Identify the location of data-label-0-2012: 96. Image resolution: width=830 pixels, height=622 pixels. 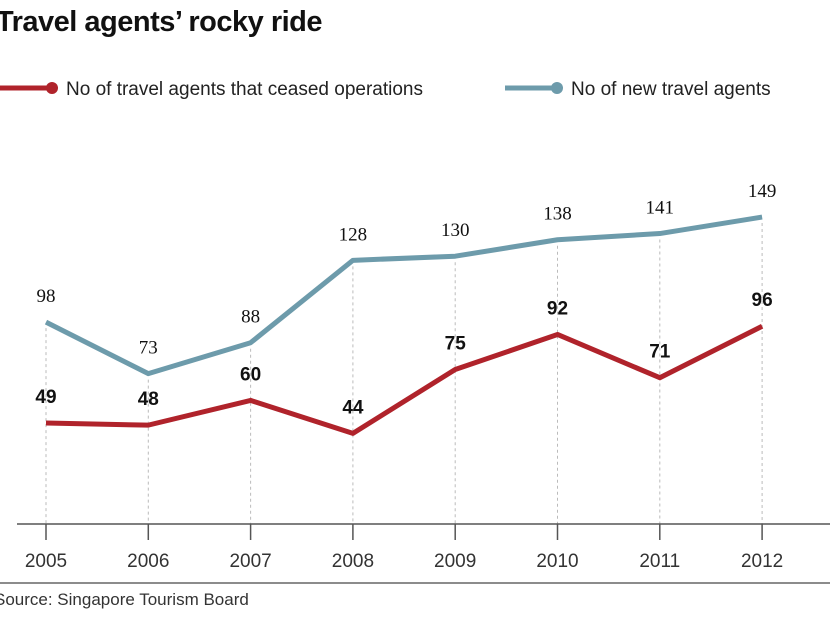
(762, 300).